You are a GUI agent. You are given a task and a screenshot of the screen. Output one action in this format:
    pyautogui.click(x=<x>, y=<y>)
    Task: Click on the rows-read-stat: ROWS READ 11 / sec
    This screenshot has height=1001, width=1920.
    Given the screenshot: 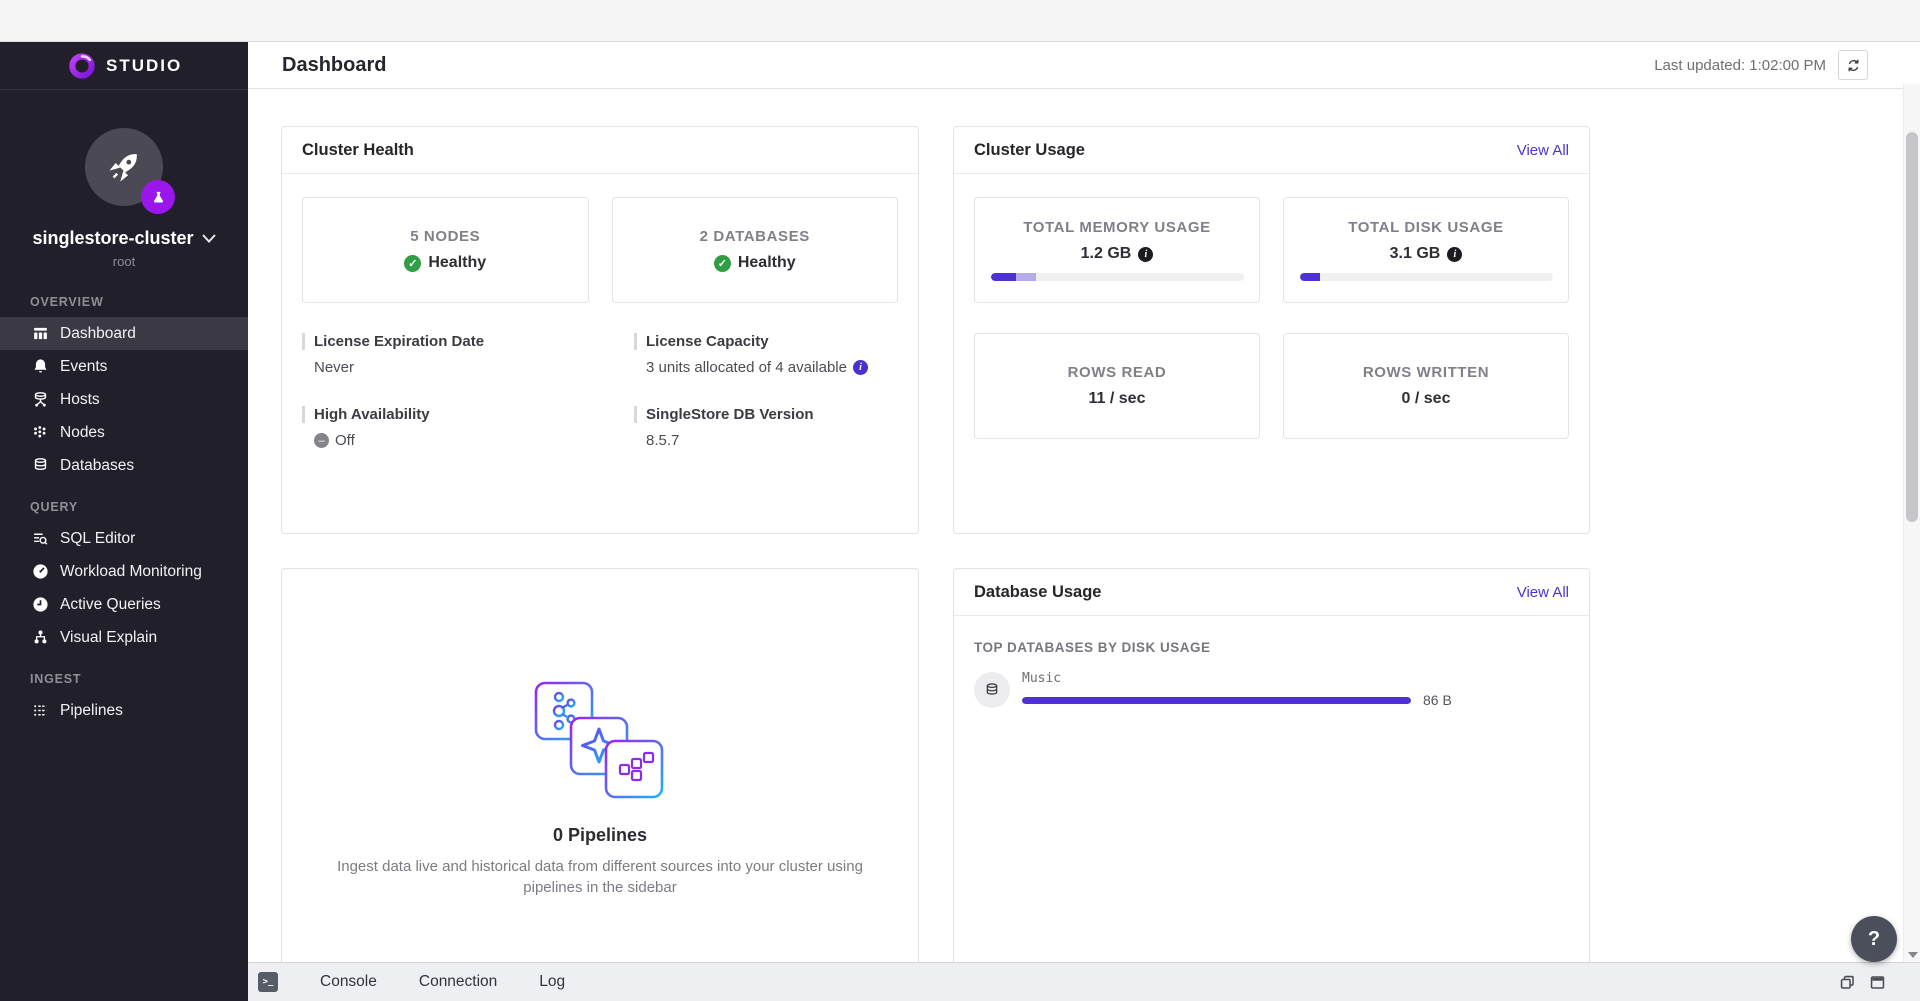 What is the action you would take?
    pyautogui.click(x=1117, y=386)
    